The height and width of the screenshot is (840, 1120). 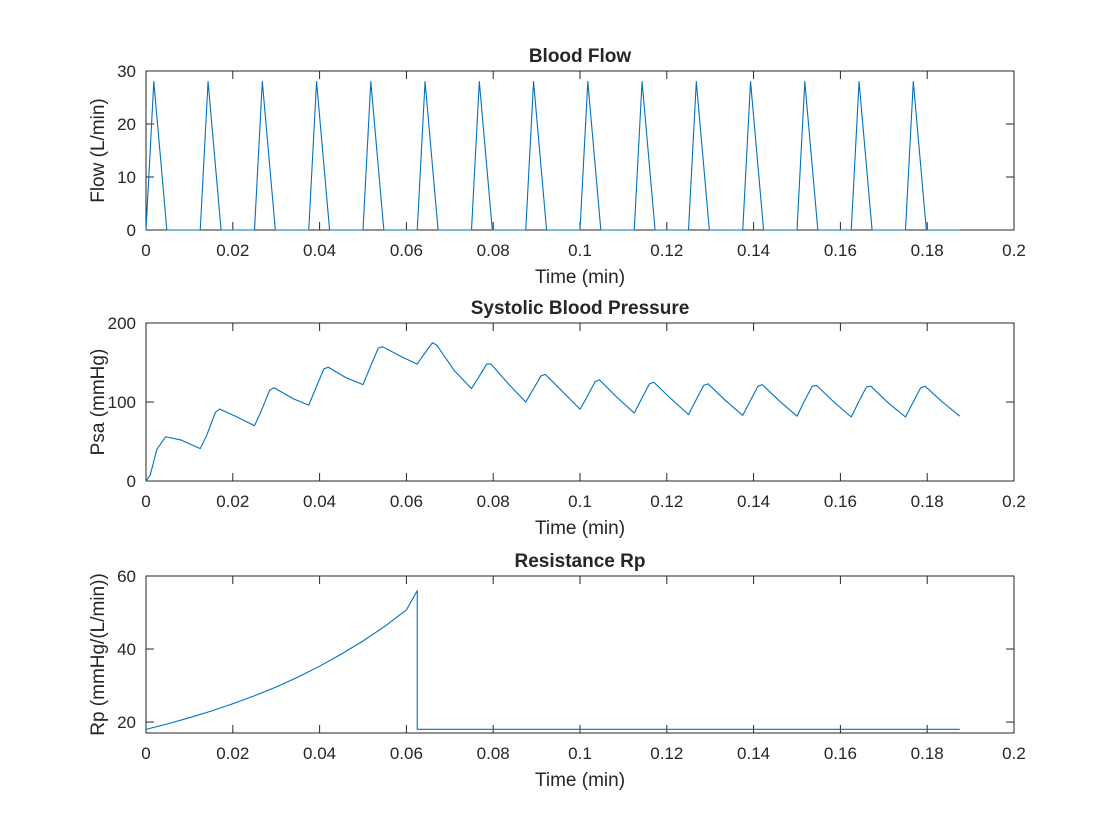 What do you see at coordinates (580, 56) in the screenshot?
I see `chart-title: Blood Flow` at bounding box center [580, 56].